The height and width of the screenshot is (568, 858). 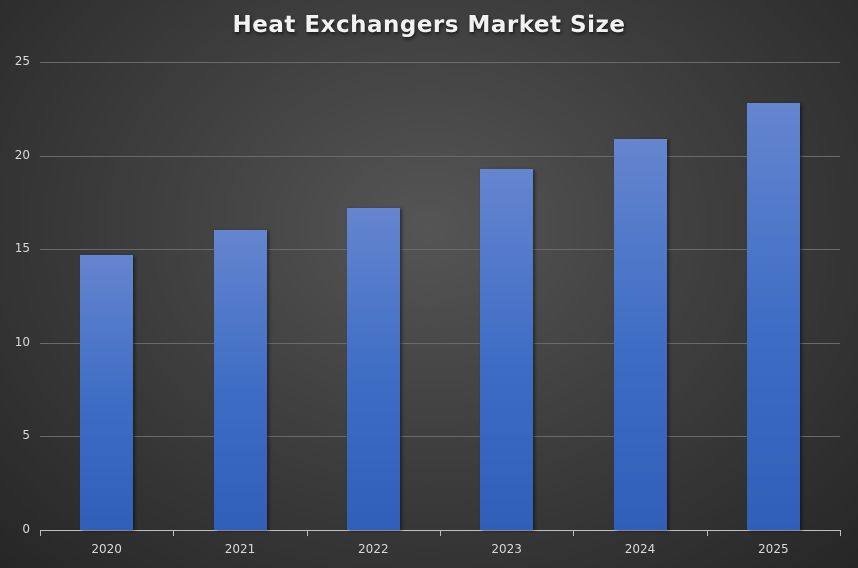 What do you see at coordinates (22, 248) in the screenshot?
I see `y-tick-label: 15` at bounding box center [22, 248].